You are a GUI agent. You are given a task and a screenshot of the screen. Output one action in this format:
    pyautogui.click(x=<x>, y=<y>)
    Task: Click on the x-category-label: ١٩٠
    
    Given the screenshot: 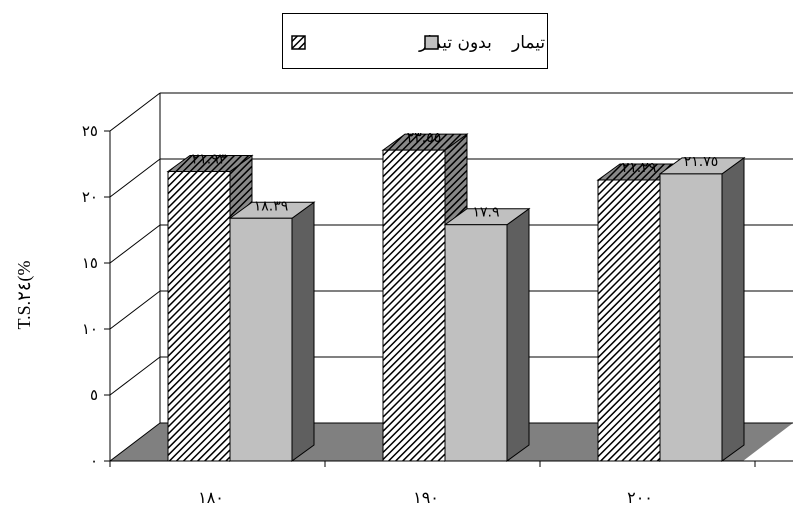 What is the action you would take?
    pyautogui.click(x=426, y=497)
    